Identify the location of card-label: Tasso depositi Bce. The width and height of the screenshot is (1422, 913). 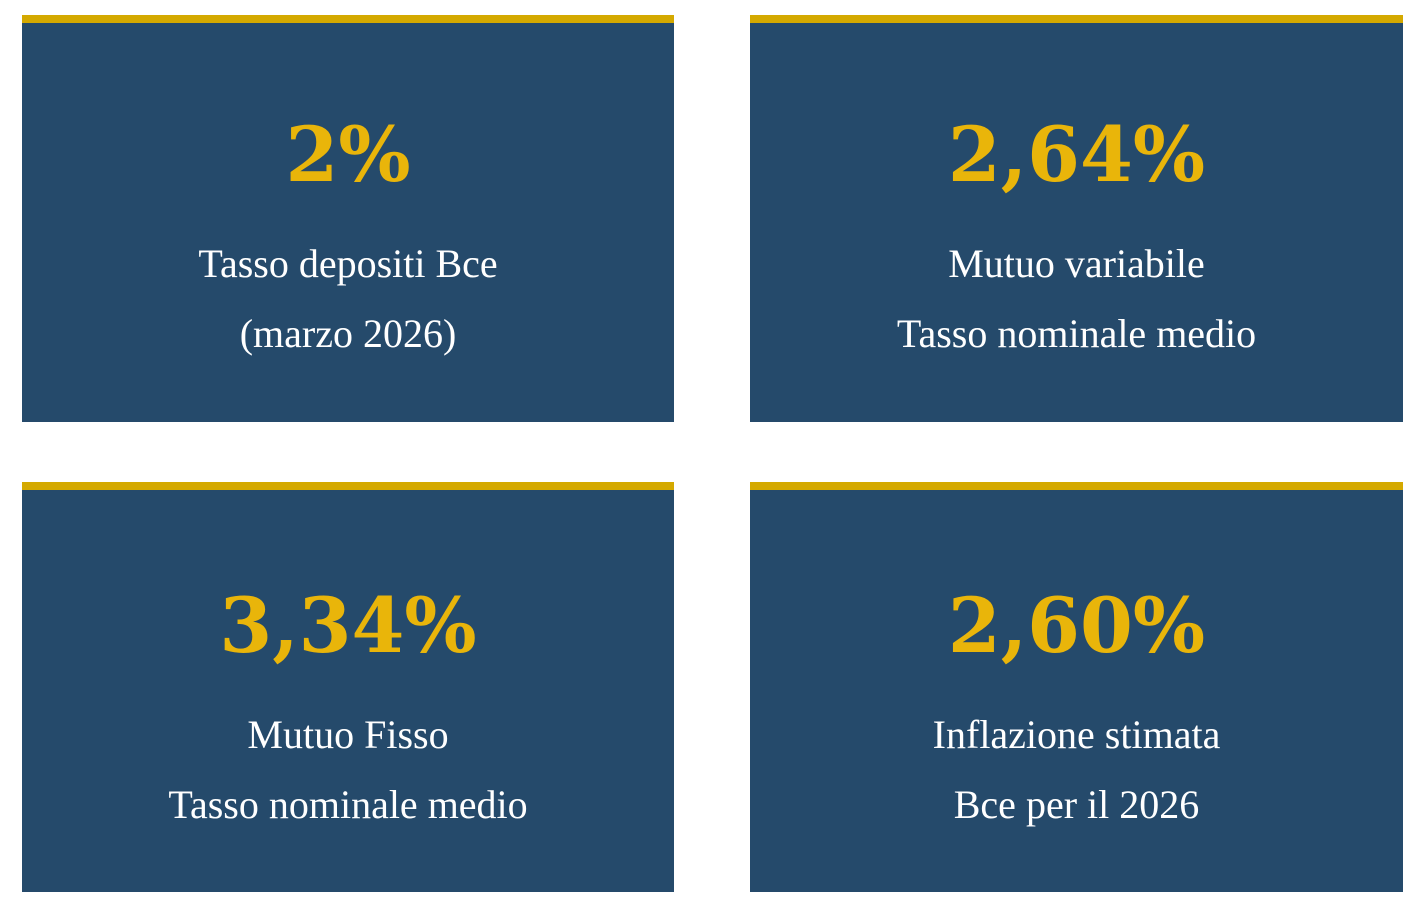
(348, 263).